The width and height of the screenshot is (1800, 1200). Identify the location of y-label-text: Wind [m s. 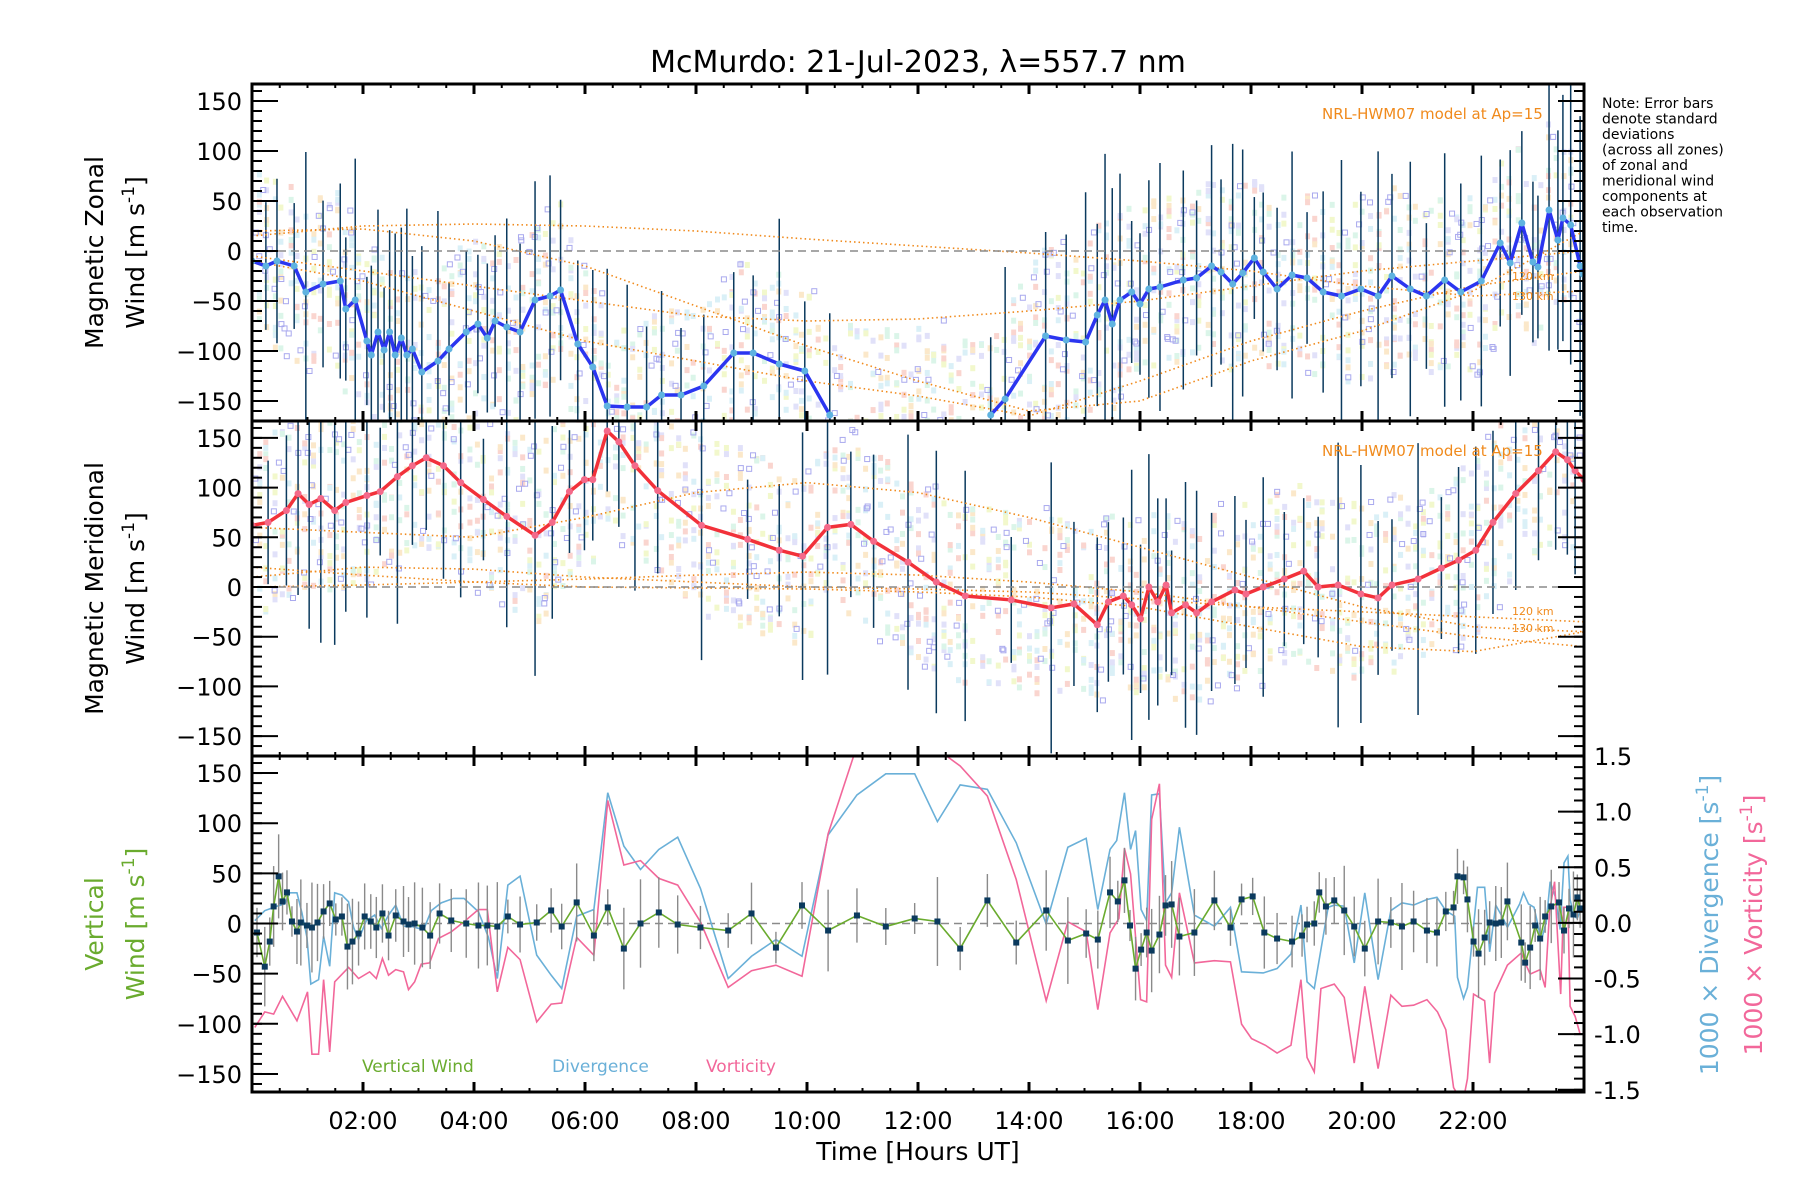
(135, 266).